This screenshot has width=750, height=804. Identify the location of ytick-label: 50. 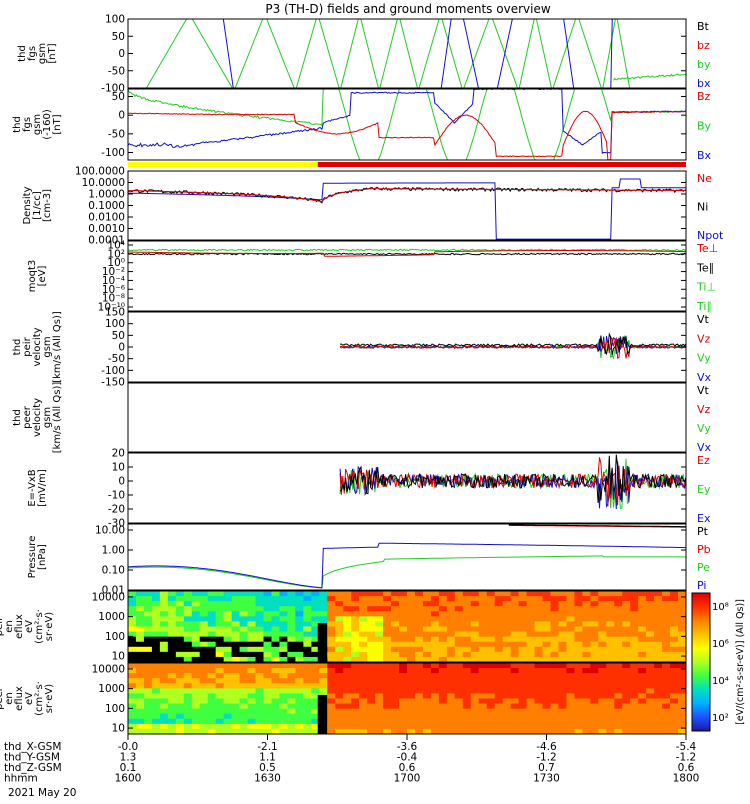
(118, 97).